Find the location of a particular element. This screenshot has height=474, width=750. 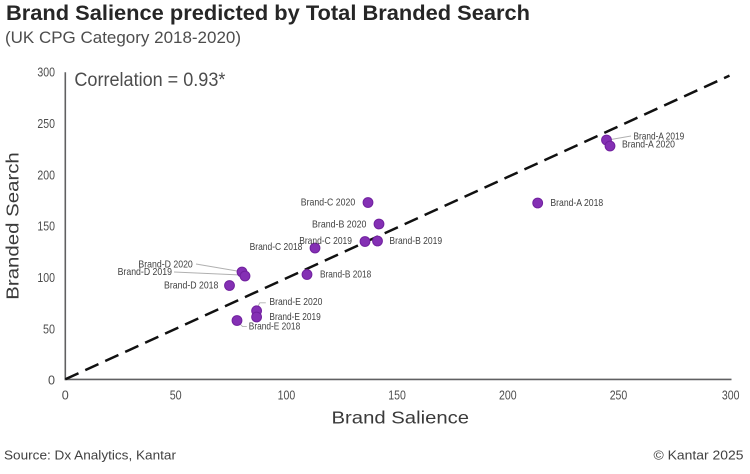

svg-text: Brand-B 2018 is located at coordinates (345, 275).